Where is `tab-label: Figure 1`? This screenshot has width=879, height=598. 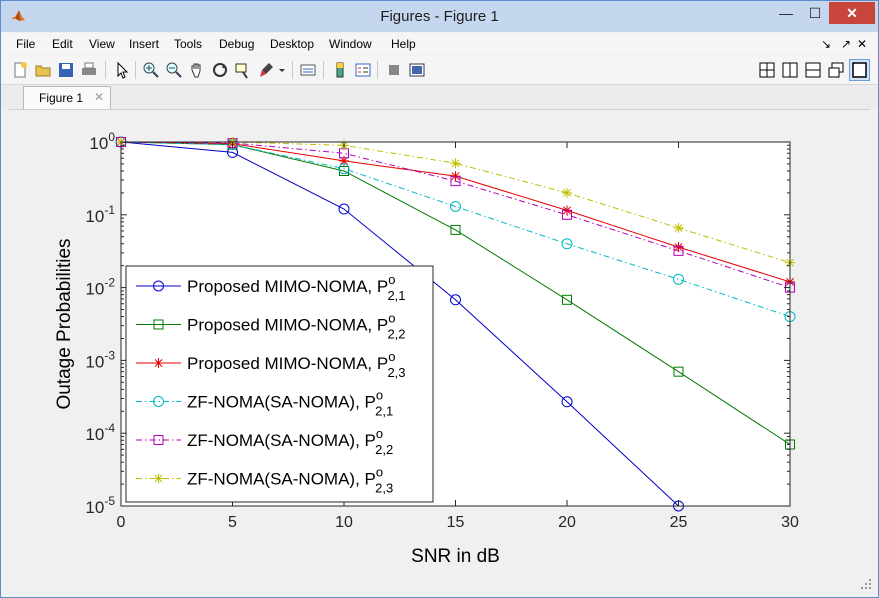 tab-label: Figure 1 is located at coordinates (61, 98).